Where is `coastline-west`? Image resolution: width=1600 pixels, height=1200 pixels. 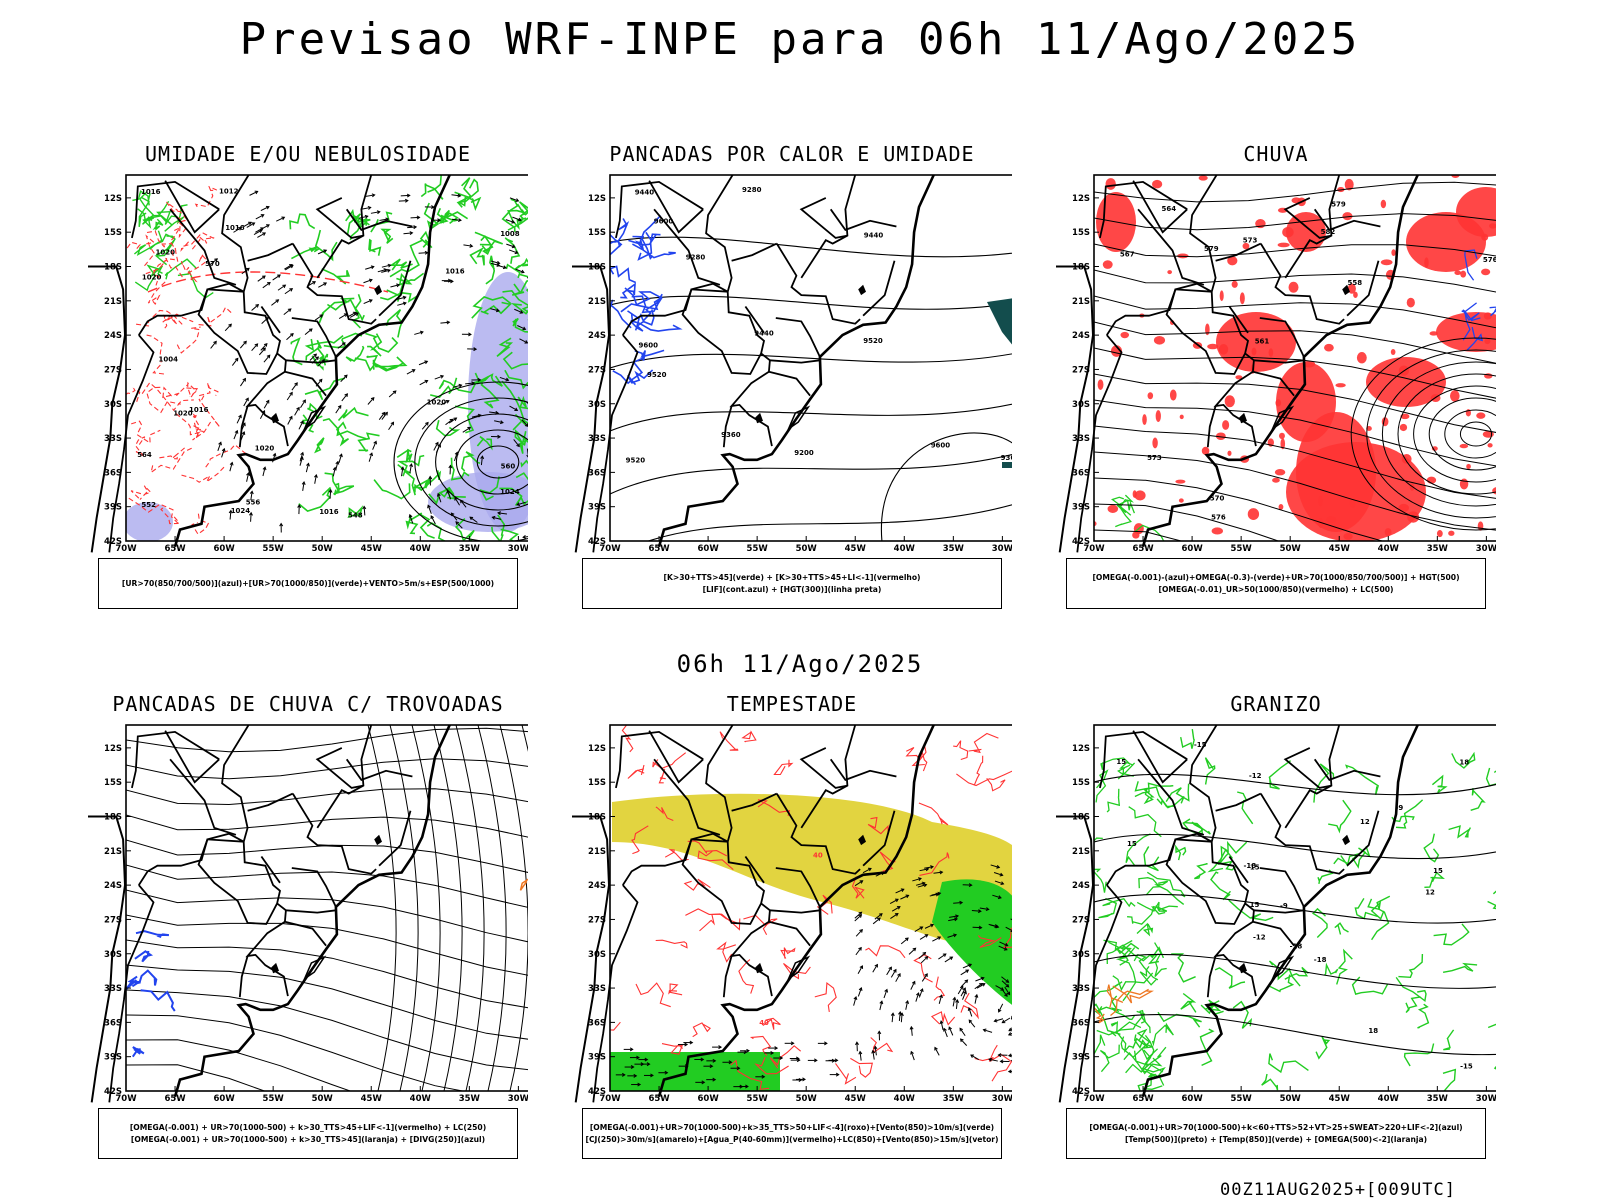 coastline-west is located at coordinates (1075, 959).